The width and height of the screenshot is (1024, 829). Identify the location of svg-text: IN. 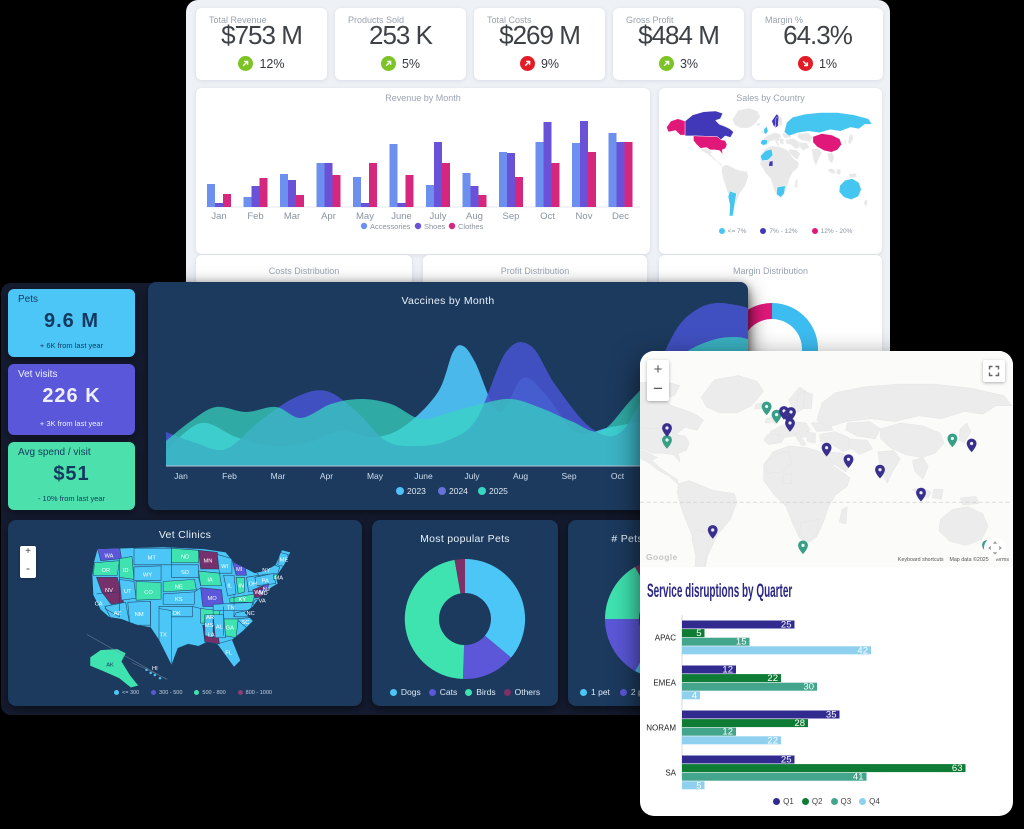
(241, 587).